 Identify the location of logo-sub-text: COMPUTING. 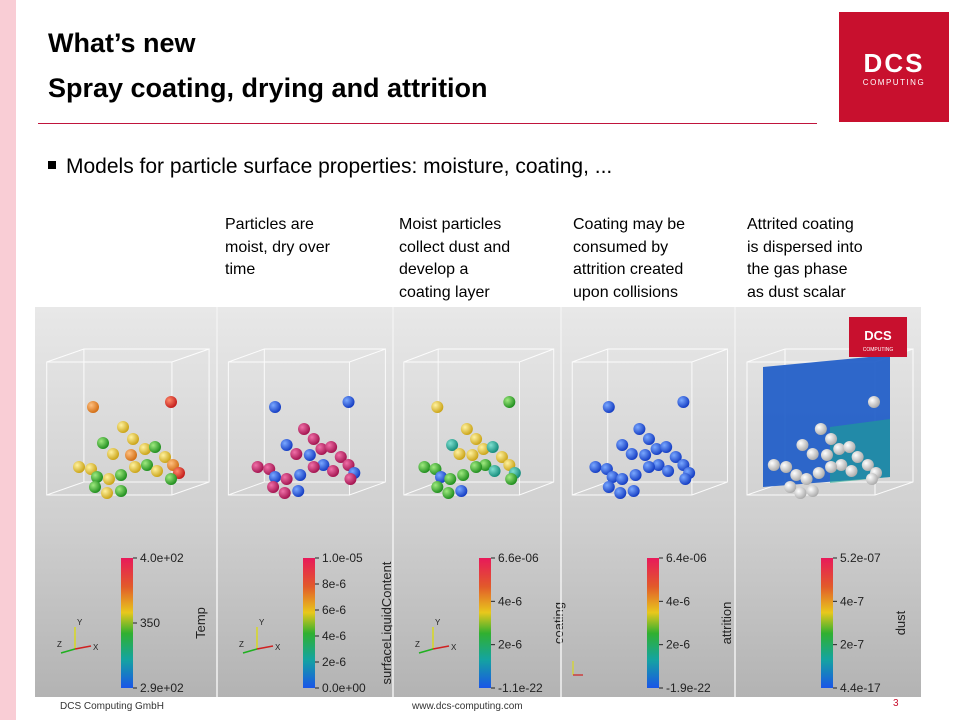
(894, 82).